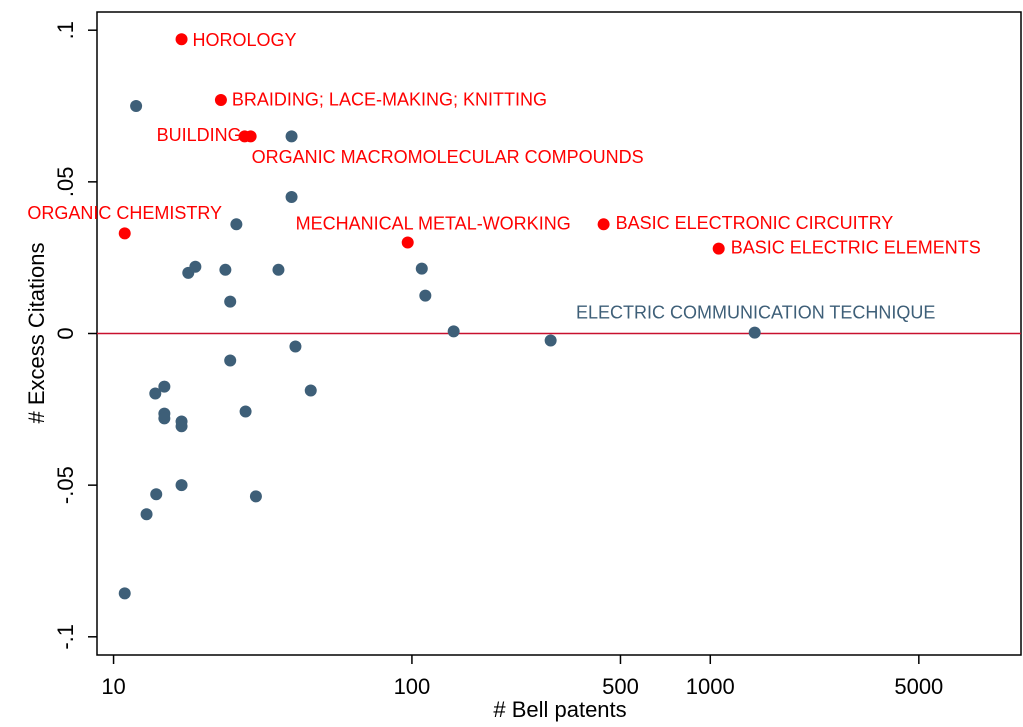  Describe the element at coordinates (755, 312) in the screenshot. I see `point-label: ELECTRIC COMMUNICATION TECHNIQUE` at that location.